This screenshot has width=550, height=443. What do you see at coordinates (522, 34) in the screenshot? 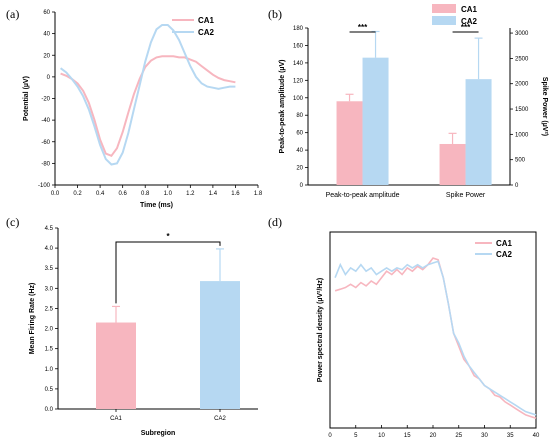
I see `y-right-tick-label: 3000` at bounding box center [522, 34].